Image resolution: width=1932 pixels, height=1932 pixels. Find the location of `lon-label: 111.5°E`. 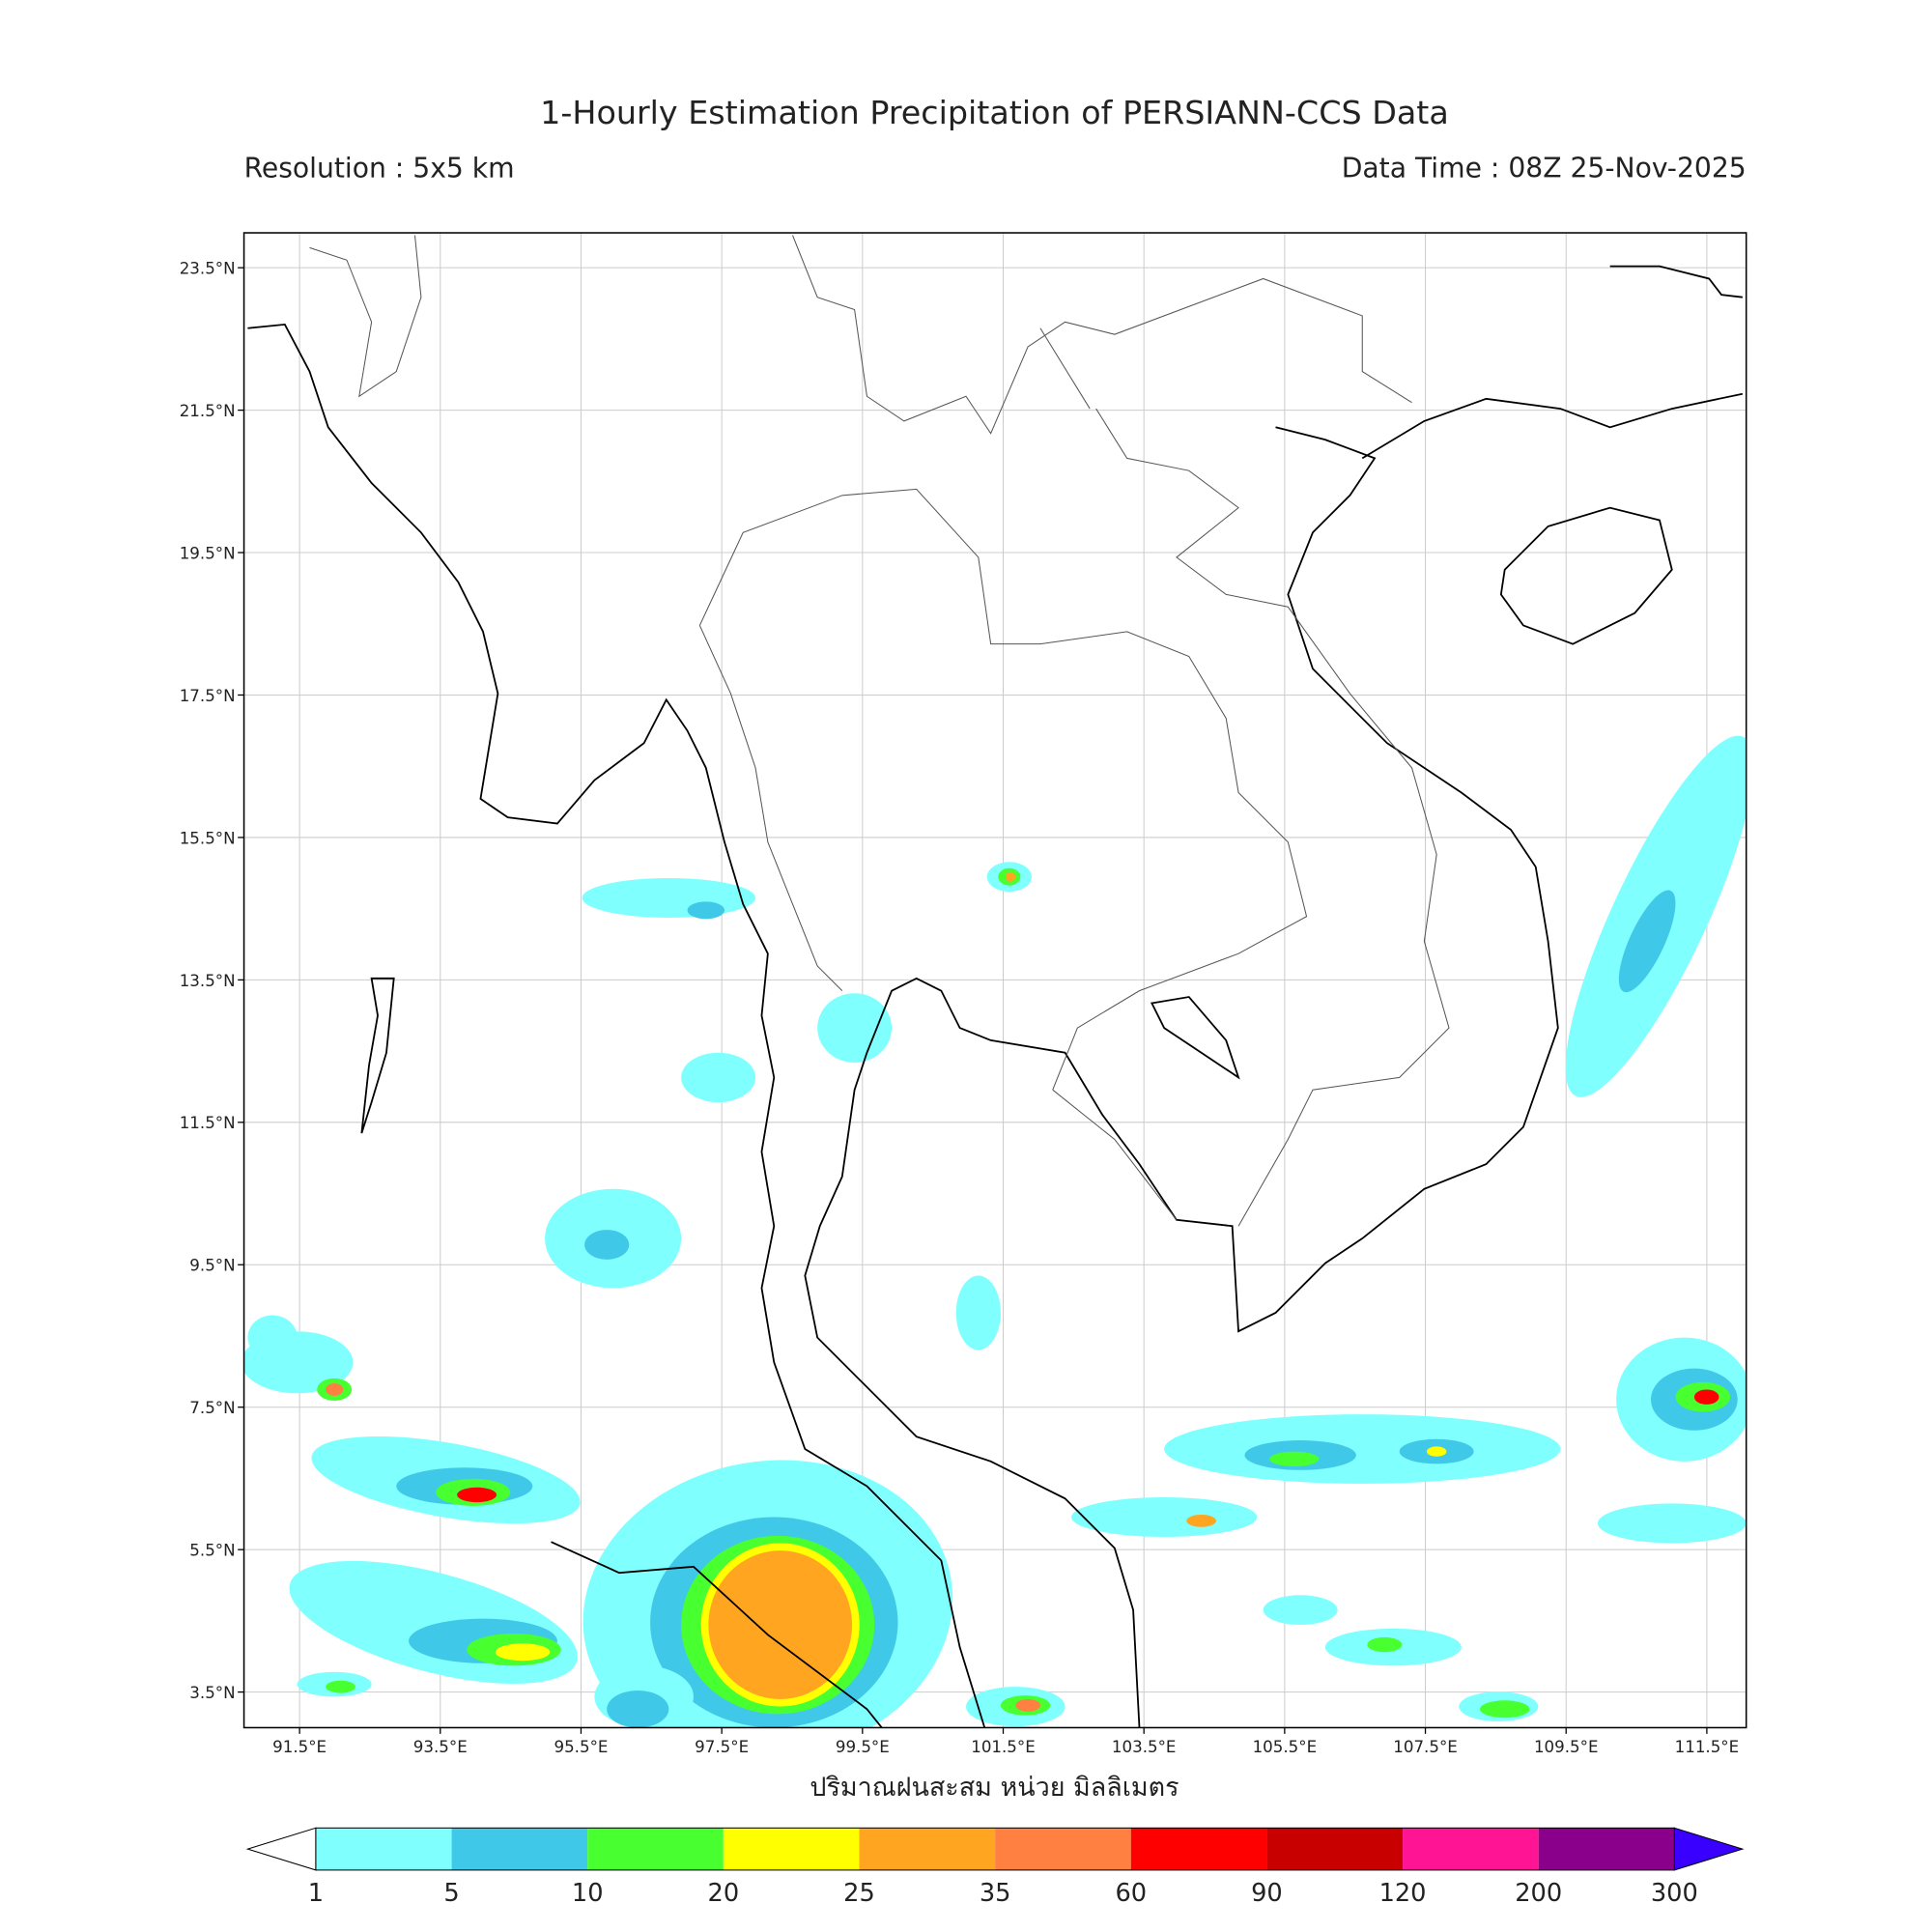

lon-label: 111.5°E is located at coordinates (1707, 1747).